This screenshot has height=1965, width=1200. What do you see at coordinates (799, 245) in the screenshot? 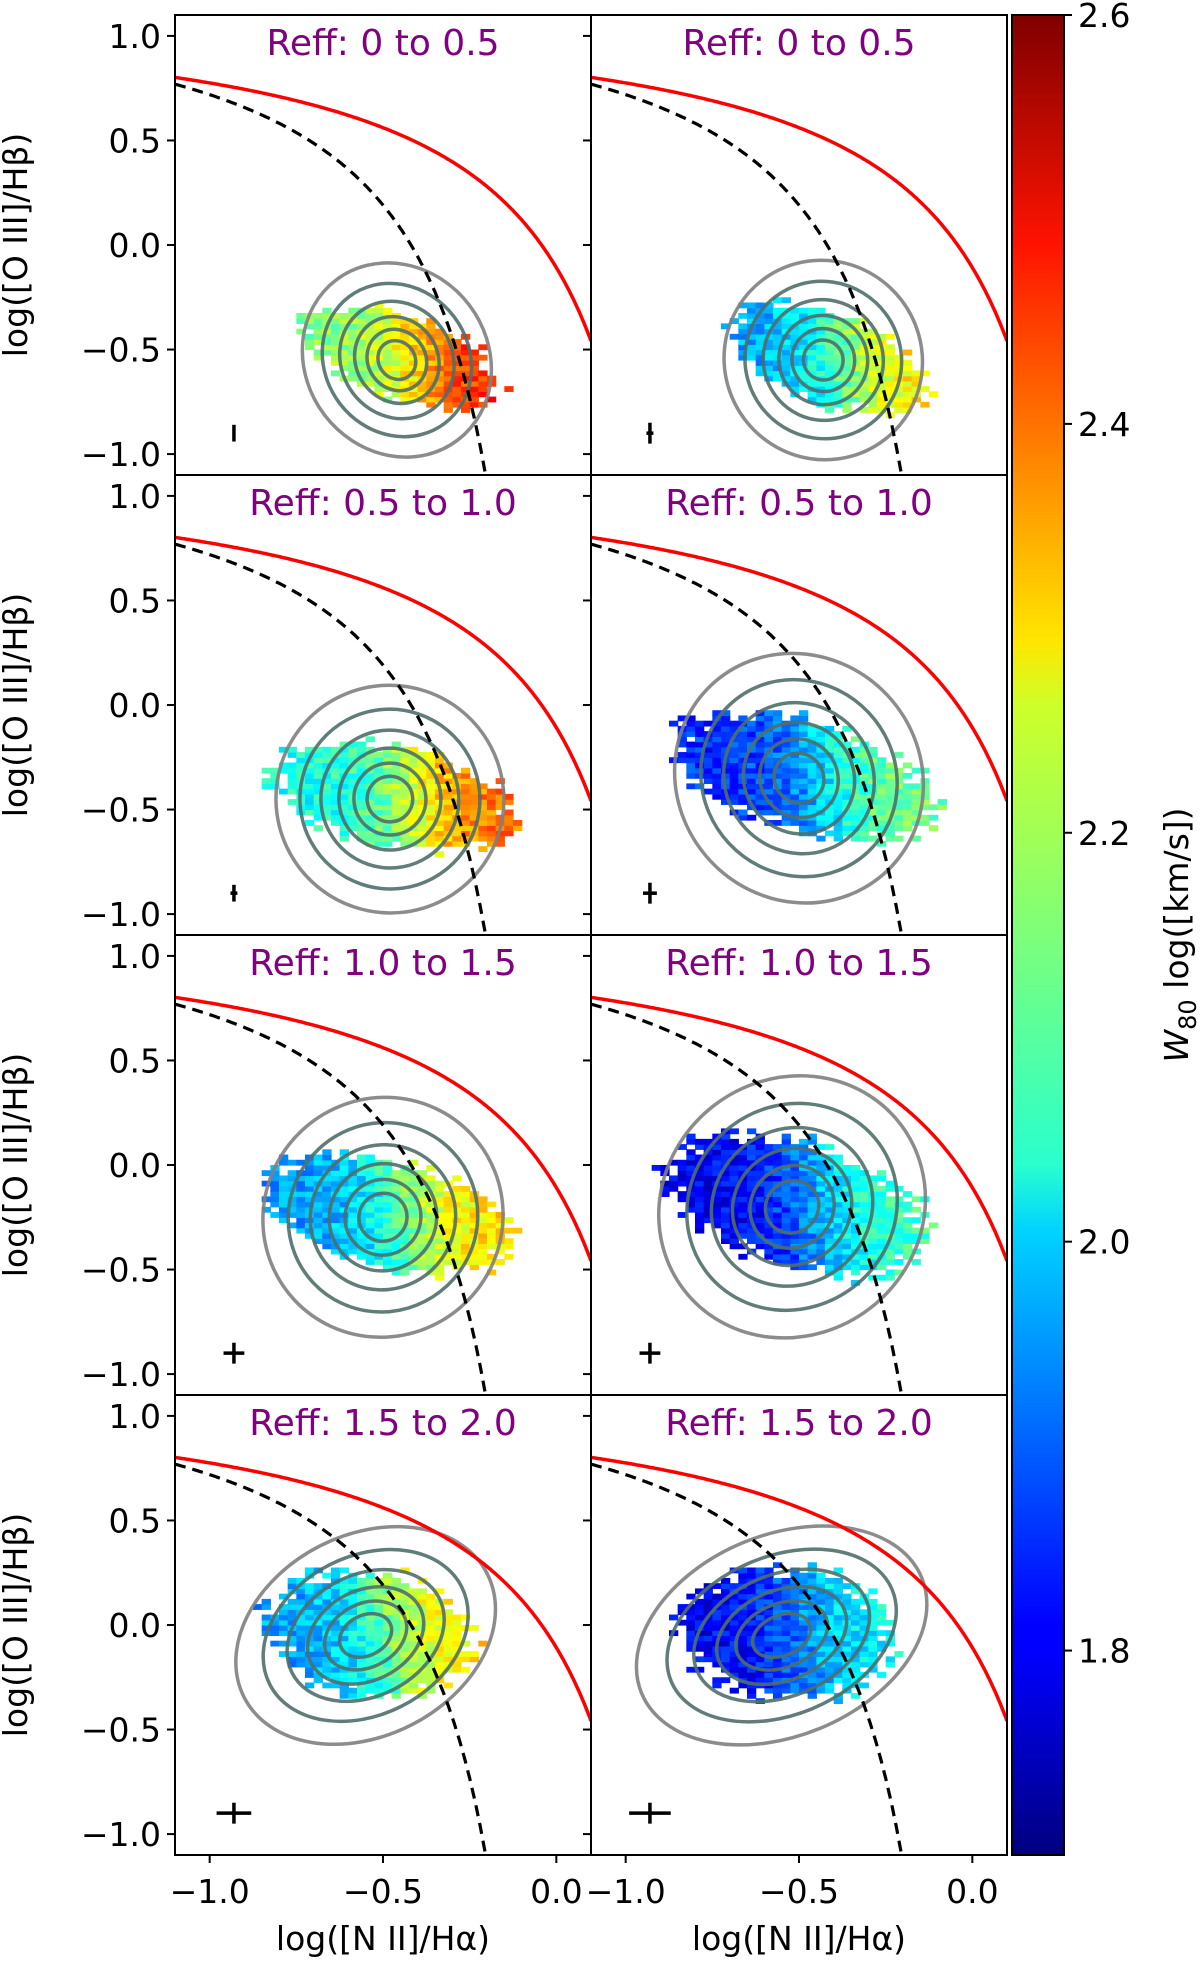
I see `panel-frame` at bounding box center [799, 245].